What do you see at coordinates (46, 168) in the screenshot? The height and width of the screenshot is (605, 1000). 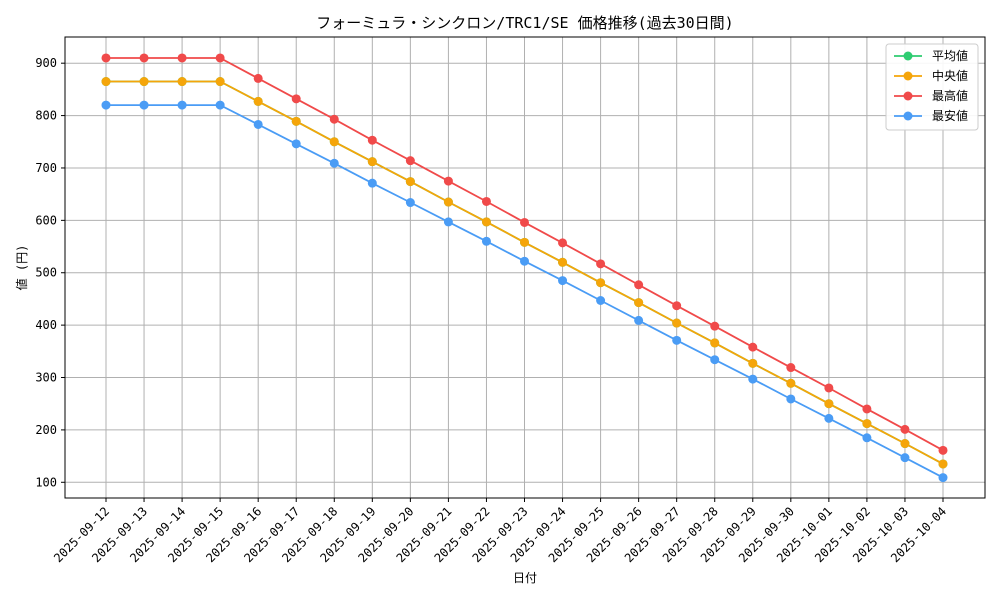 I see `y-tick-label: 700` at bounding box center [46, 168].